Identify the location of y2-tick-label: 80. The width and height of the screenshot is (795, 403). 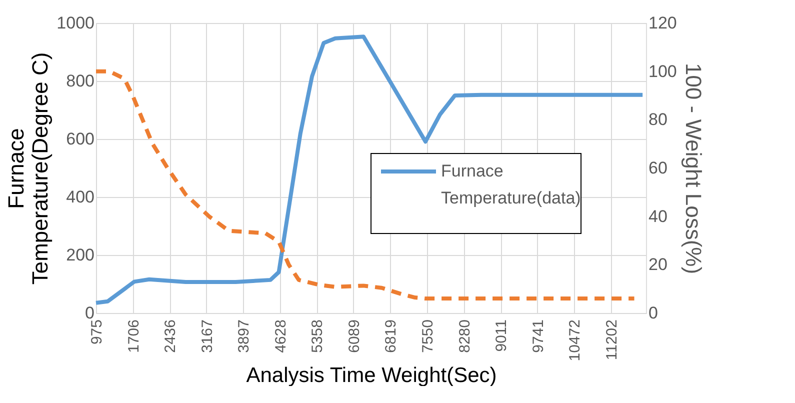
(658, 120).